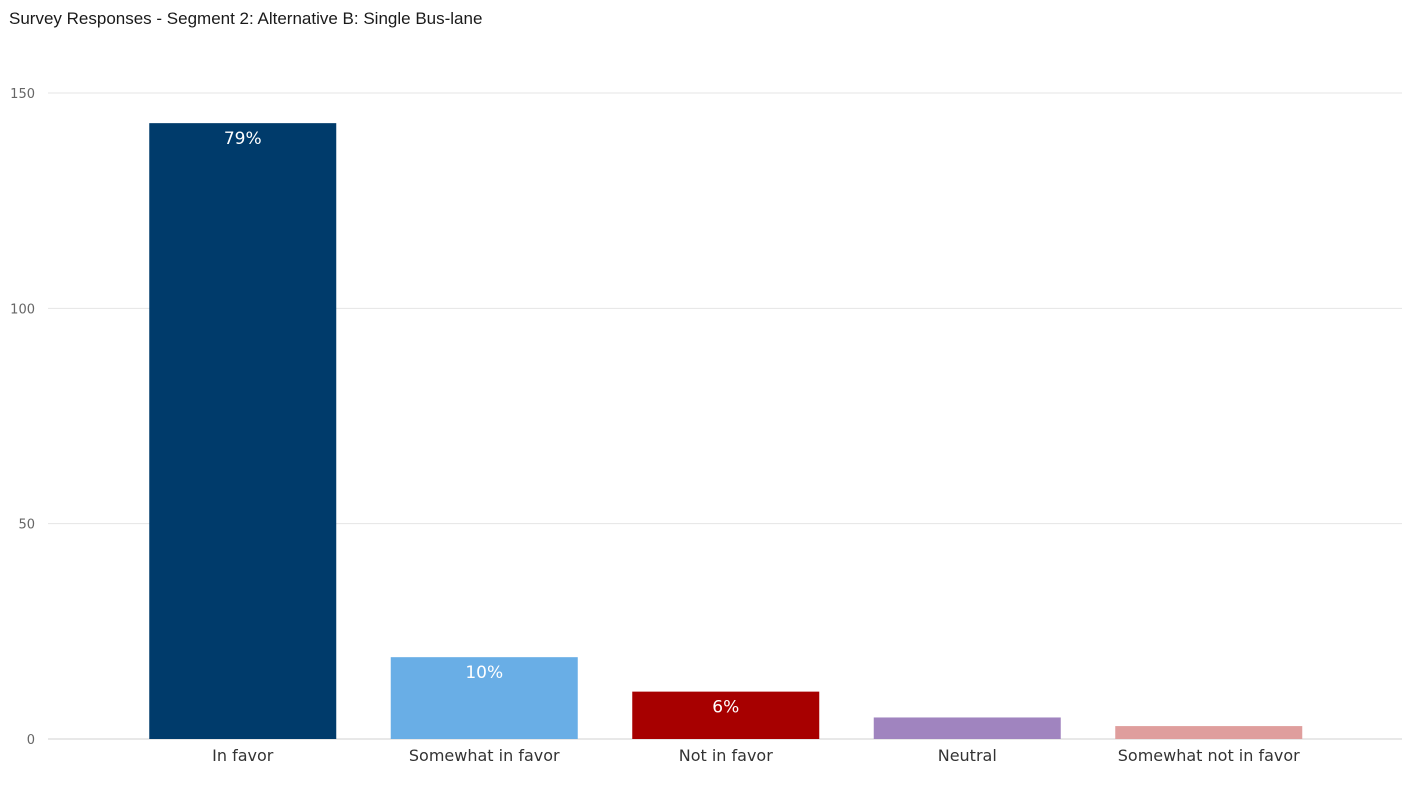 This screenshot has height=794, width=1412. I want to click on x-tick-label: Somewhat not in favor, so click(1209, 755).